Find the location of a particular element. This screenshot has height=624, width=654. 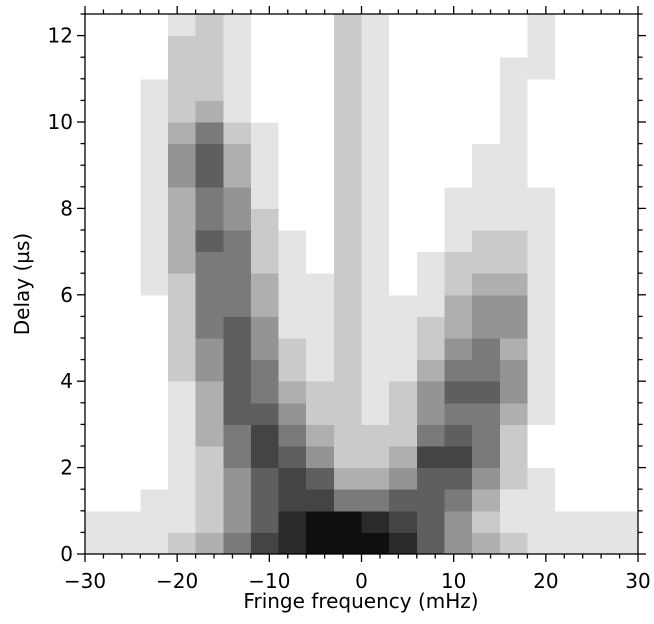

x-tick-label: −20 is located at coordinates (177, 581).